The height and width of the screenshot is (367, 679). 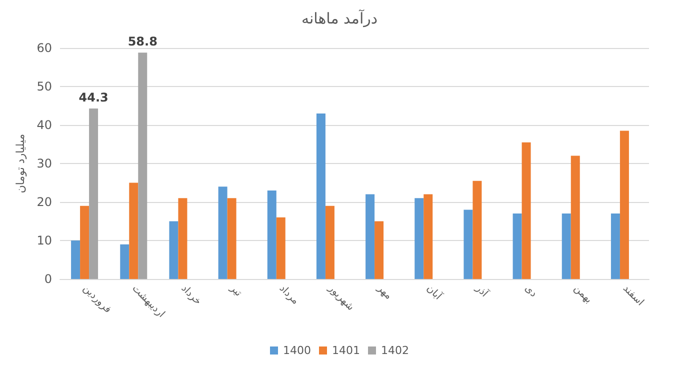 What do you see at coordinates (394, 350) in the screenshot?
I see `legend-label: 1402` at bounding box center [394, 350].